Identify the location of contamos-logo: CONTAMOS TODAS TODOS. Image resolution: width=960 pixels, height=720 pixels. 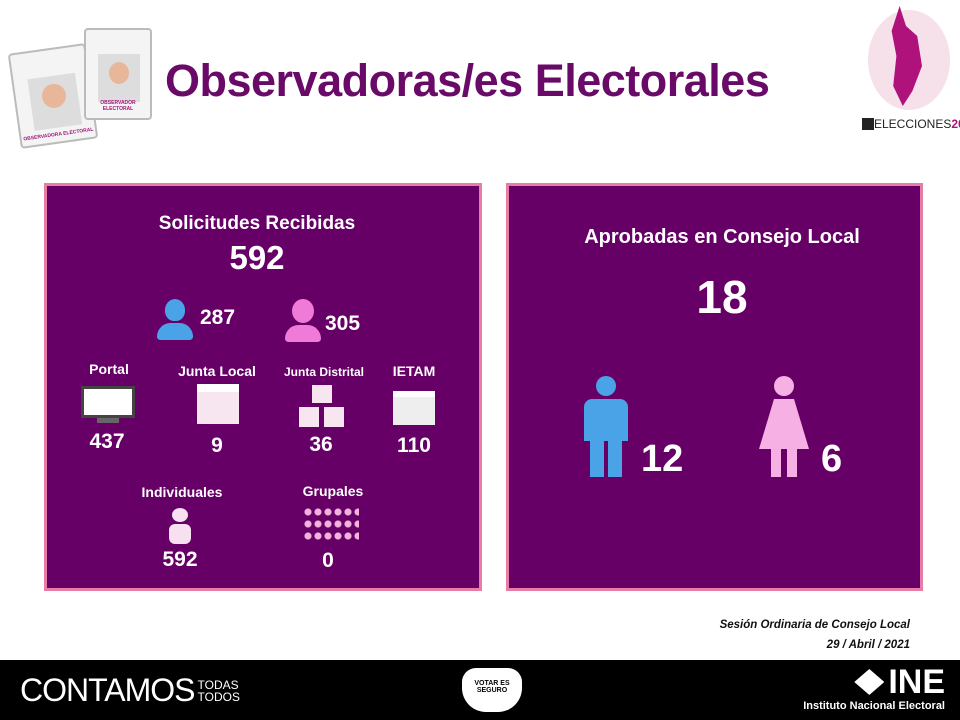
(130, 690).